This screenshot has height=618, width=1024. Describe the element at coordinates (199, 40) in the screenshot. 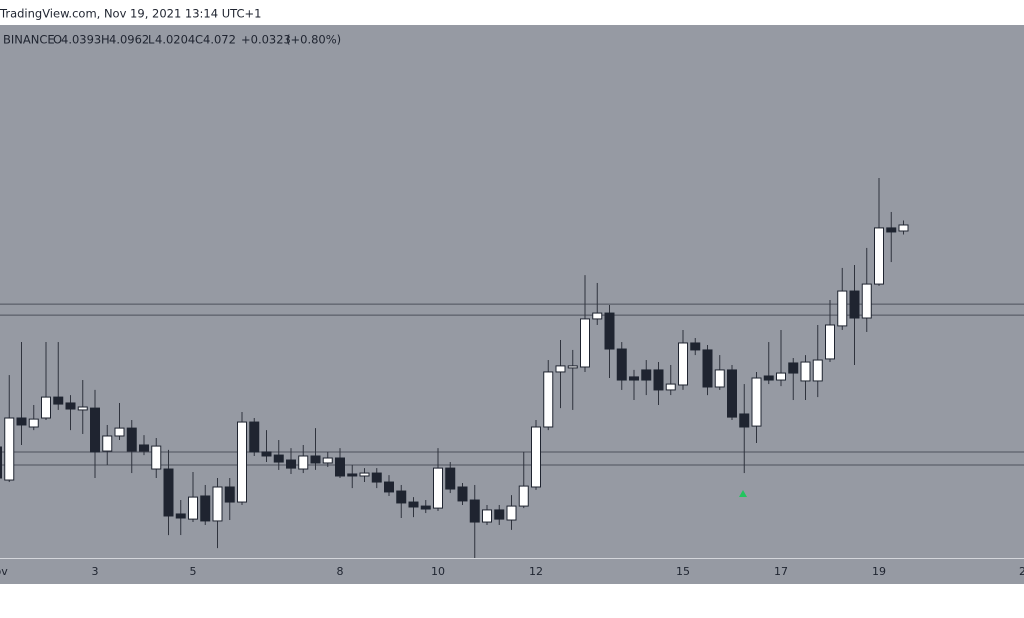

I see `close-label: C` at that location.